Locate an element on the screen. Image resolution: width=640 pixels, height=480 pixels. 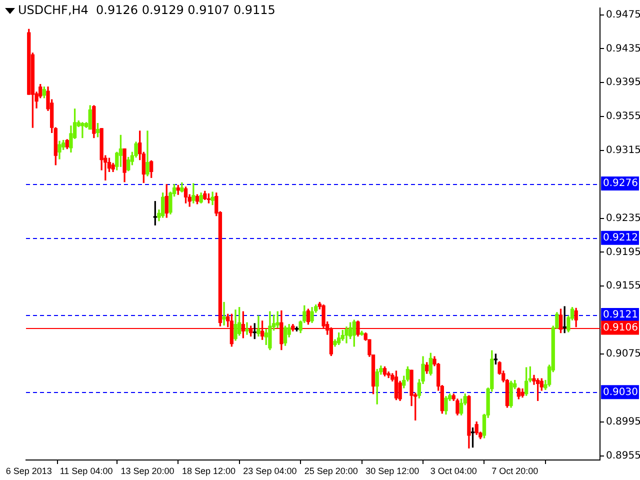
y-tick-label: 0.9195 is located at coordinates (623, 252).